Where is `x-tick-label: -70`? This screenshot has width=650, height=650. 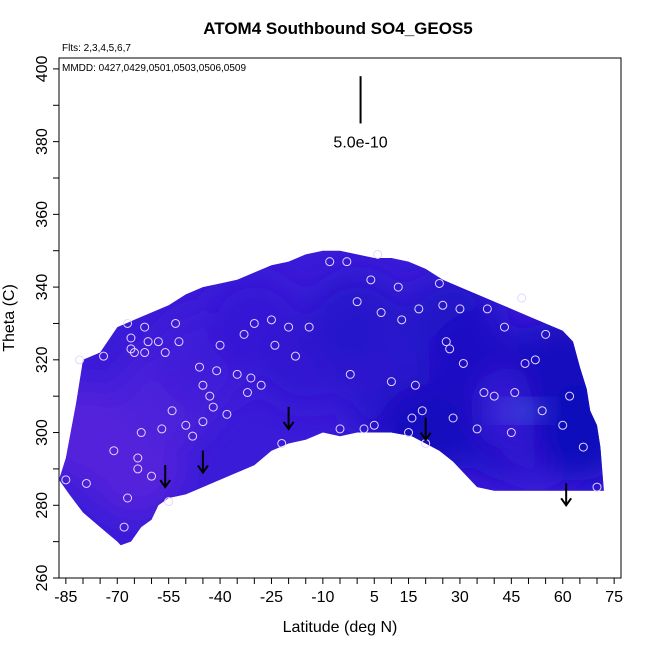
x-tick-label: -70 is located at coordinates (117, 597).